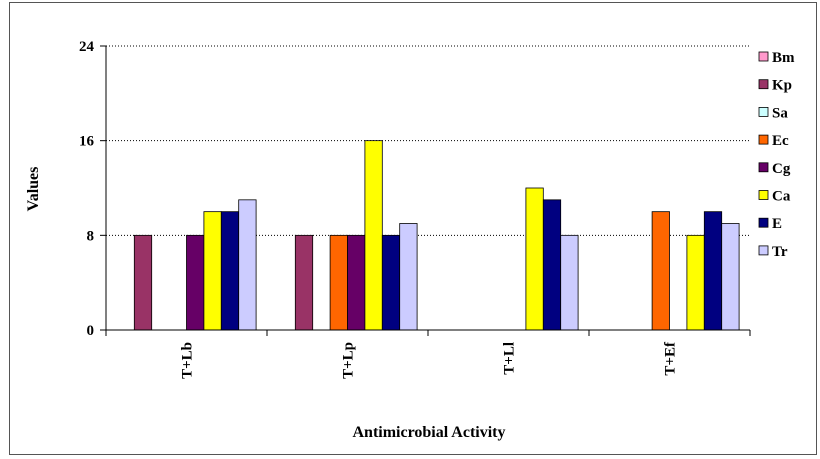  I want to click on x-tick-label: T+Lp, so click(349, 360).